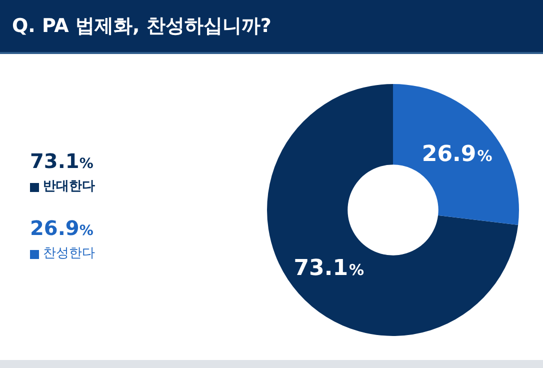  I want to click on text: 73.1%, so click(62, 161).